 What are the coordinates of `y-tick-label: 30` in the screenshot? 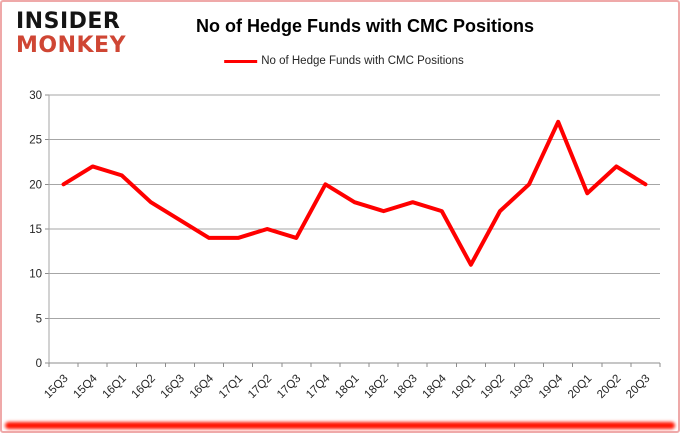 It's located at (35, 96).